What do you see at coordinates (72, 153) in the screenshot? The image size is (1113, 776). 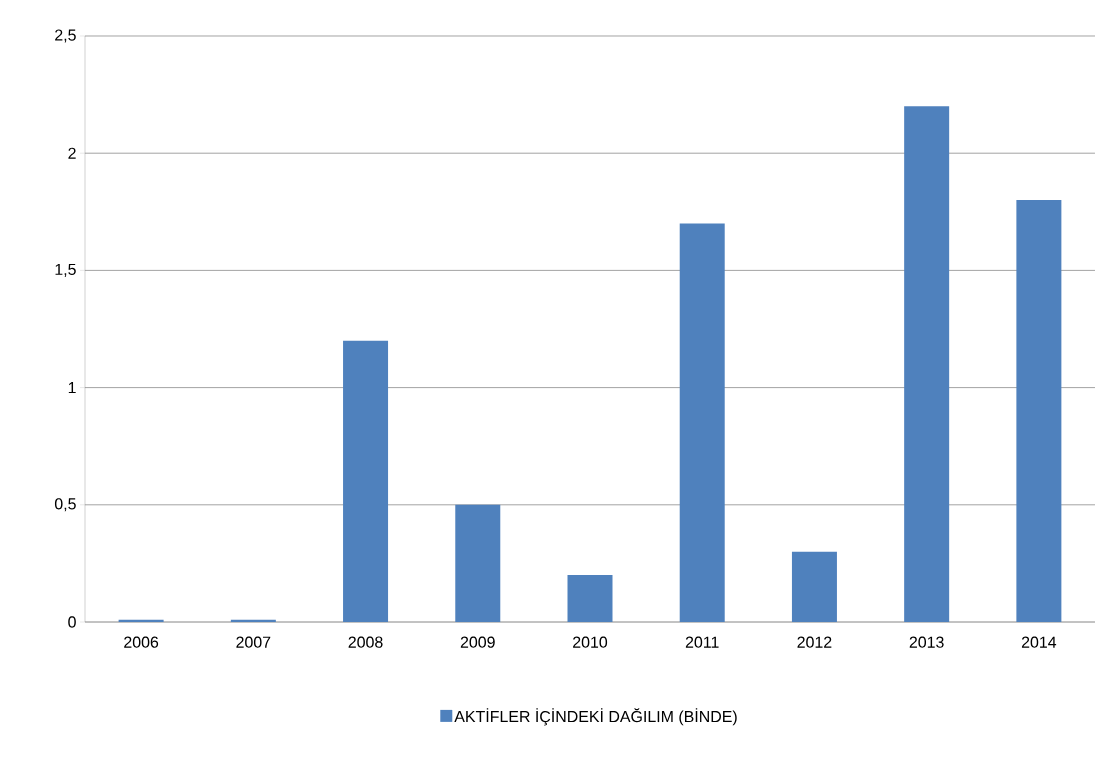 I see `y-tick-label: 2` at bounding box center [72, 153].